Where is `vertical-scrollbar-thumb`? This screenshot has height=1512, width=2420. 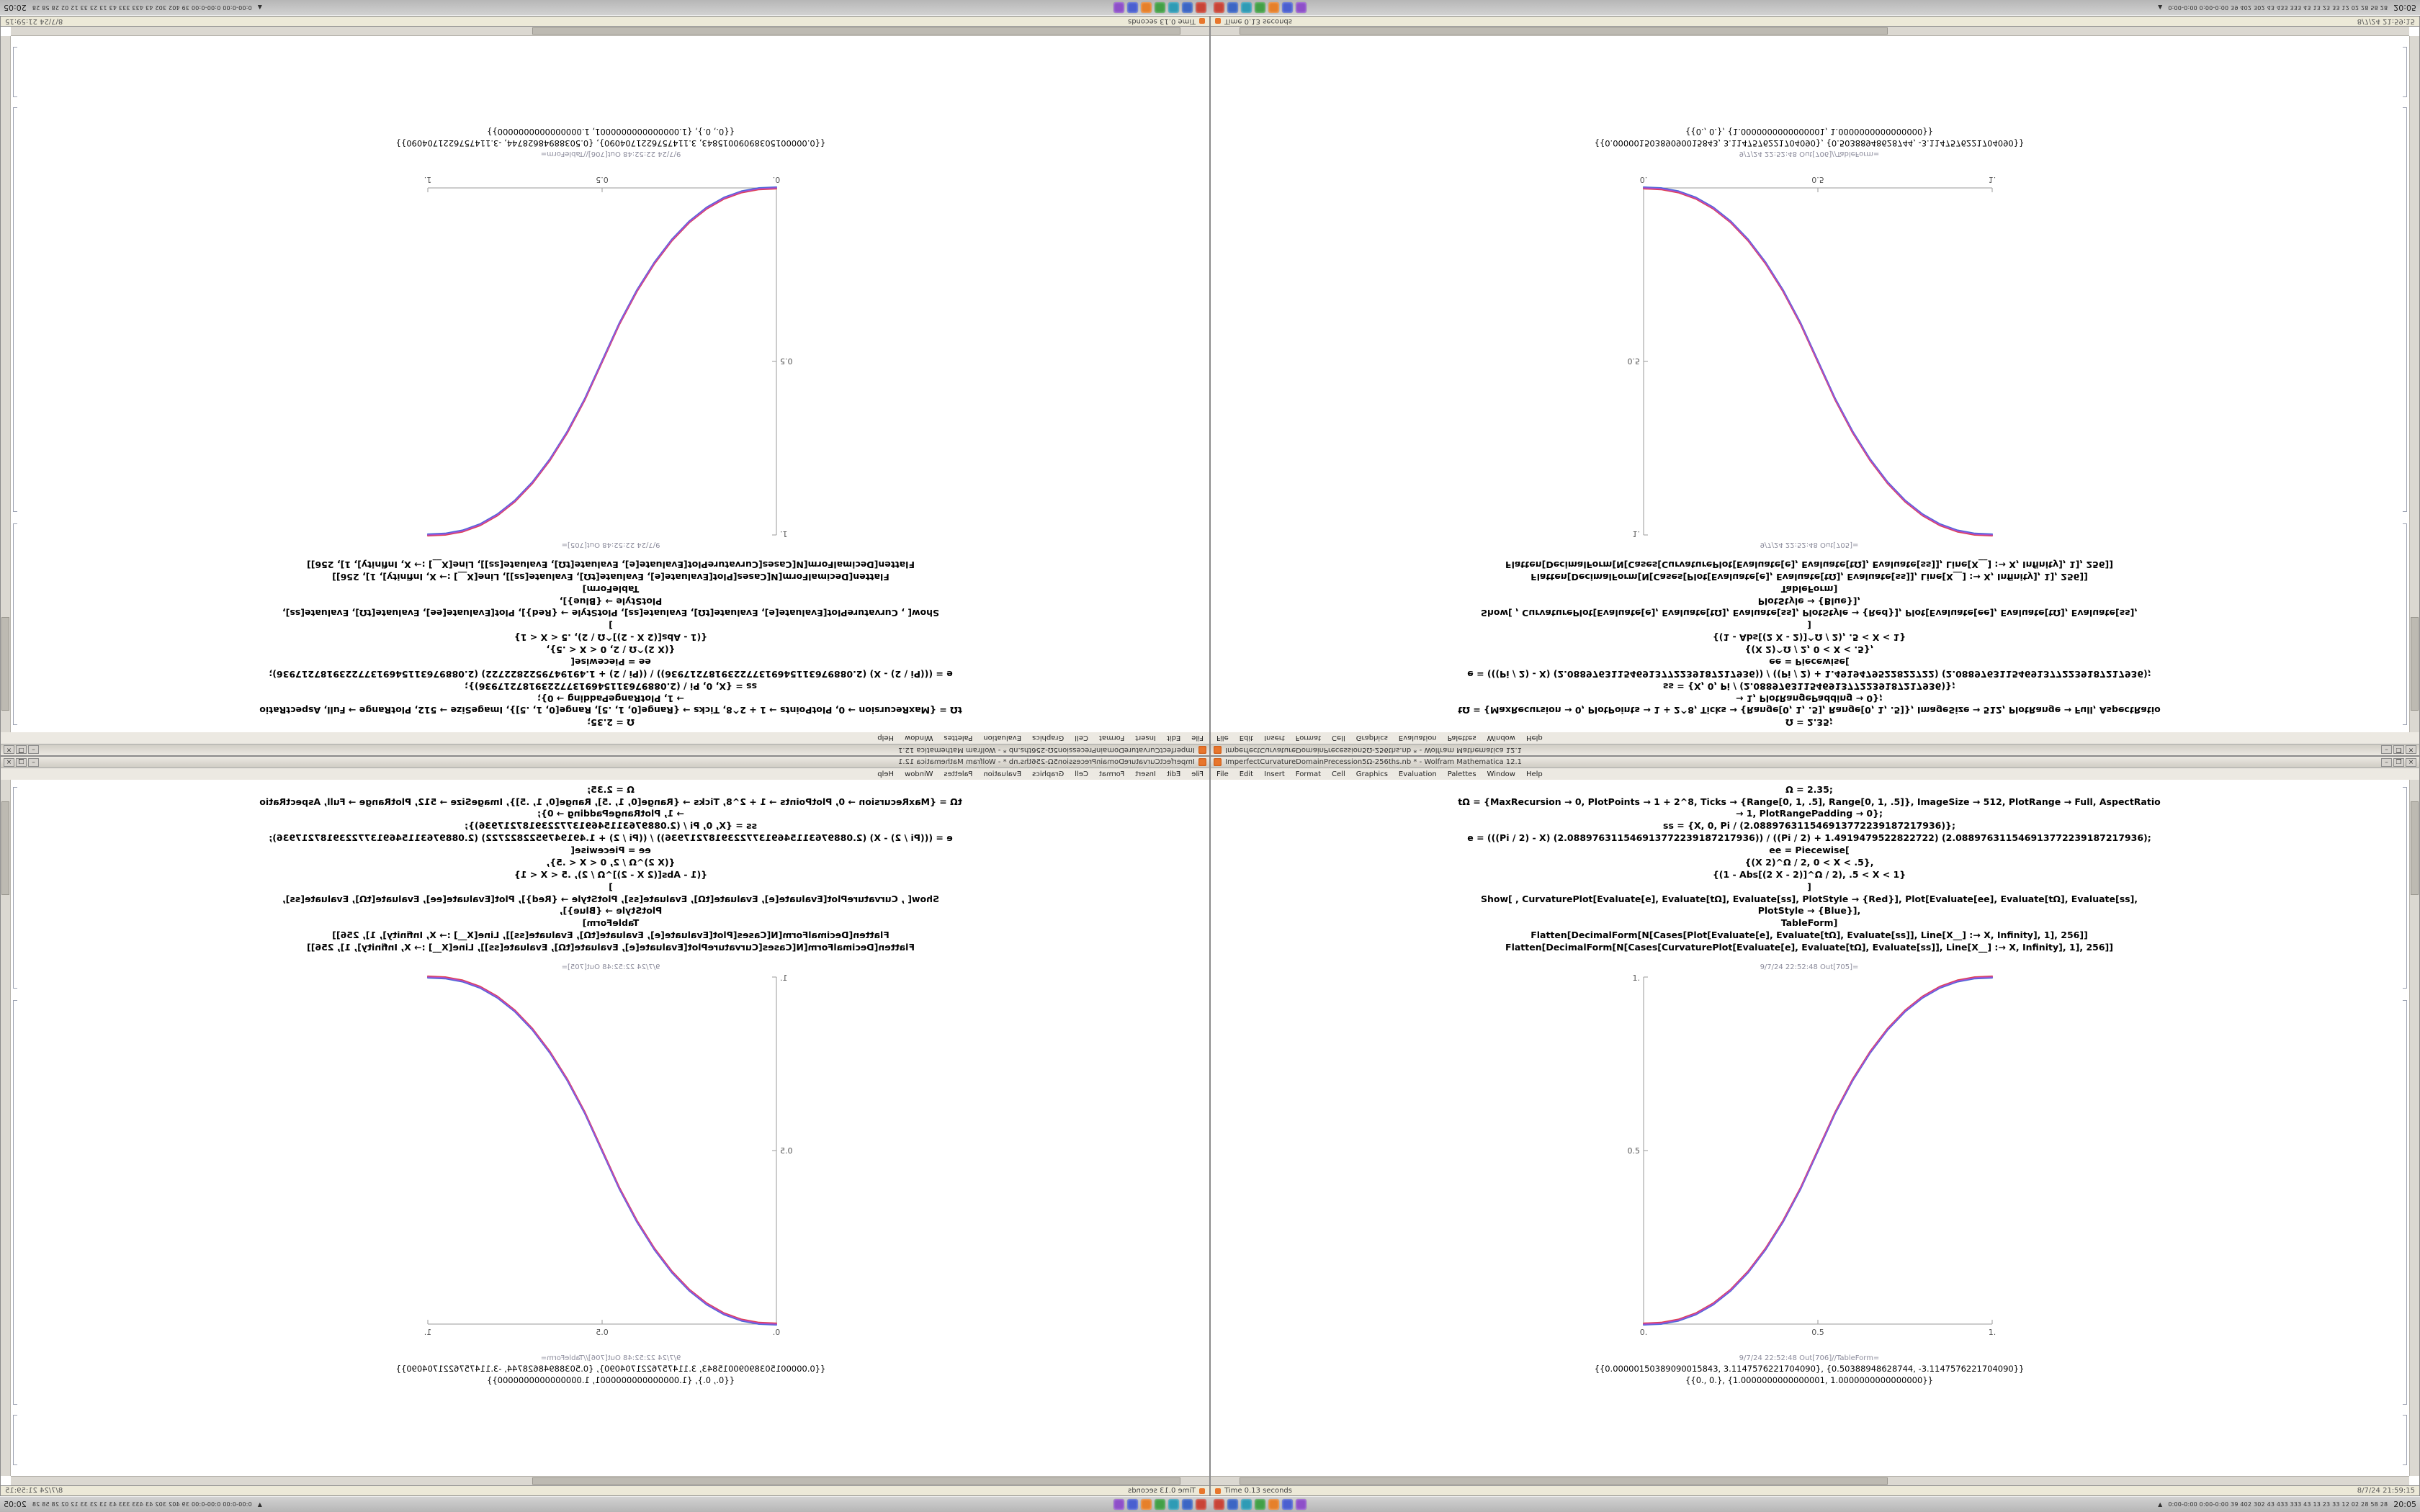 vertical-scrollbar-thumb is located at coordinates (5, 664).